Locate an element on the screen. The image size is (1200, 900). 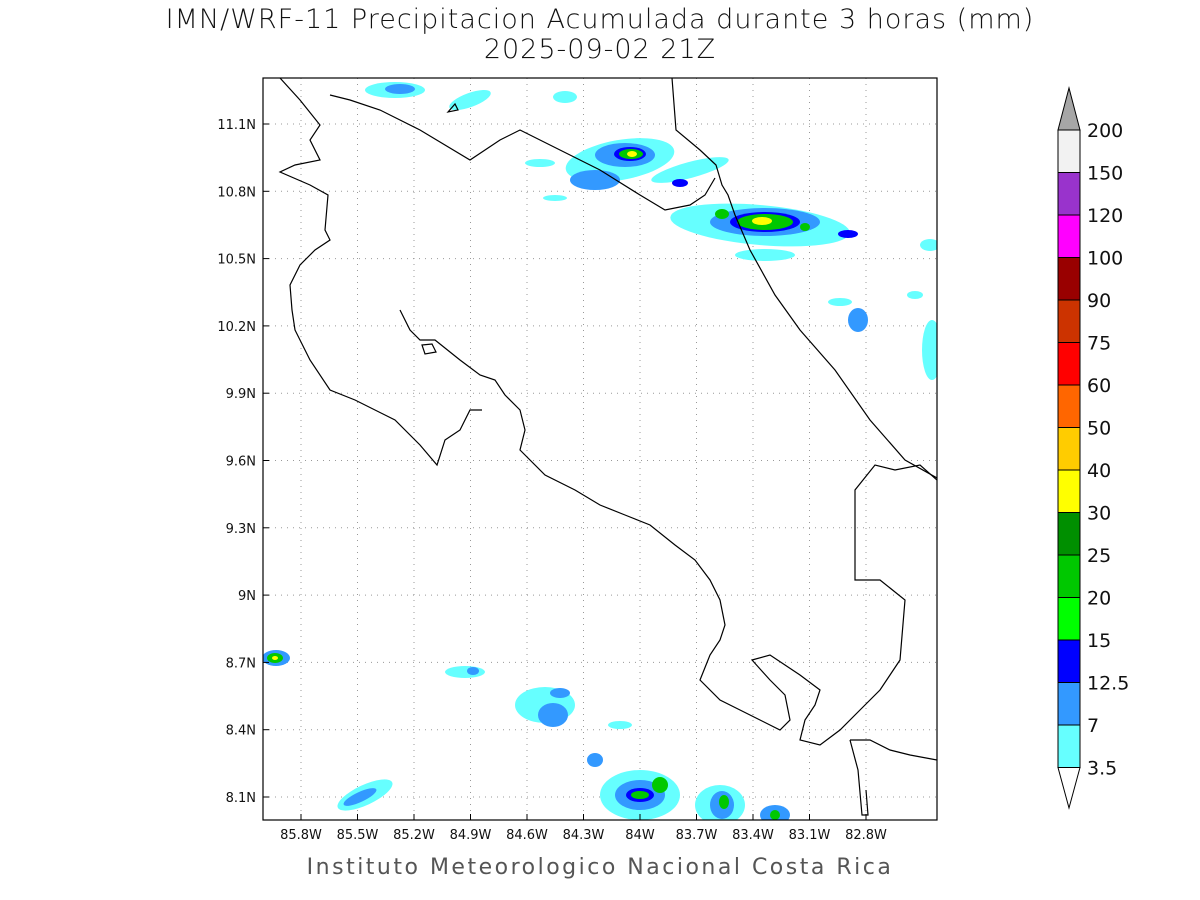
colorbar-label: 150 is located at coordinates (1105, 174).